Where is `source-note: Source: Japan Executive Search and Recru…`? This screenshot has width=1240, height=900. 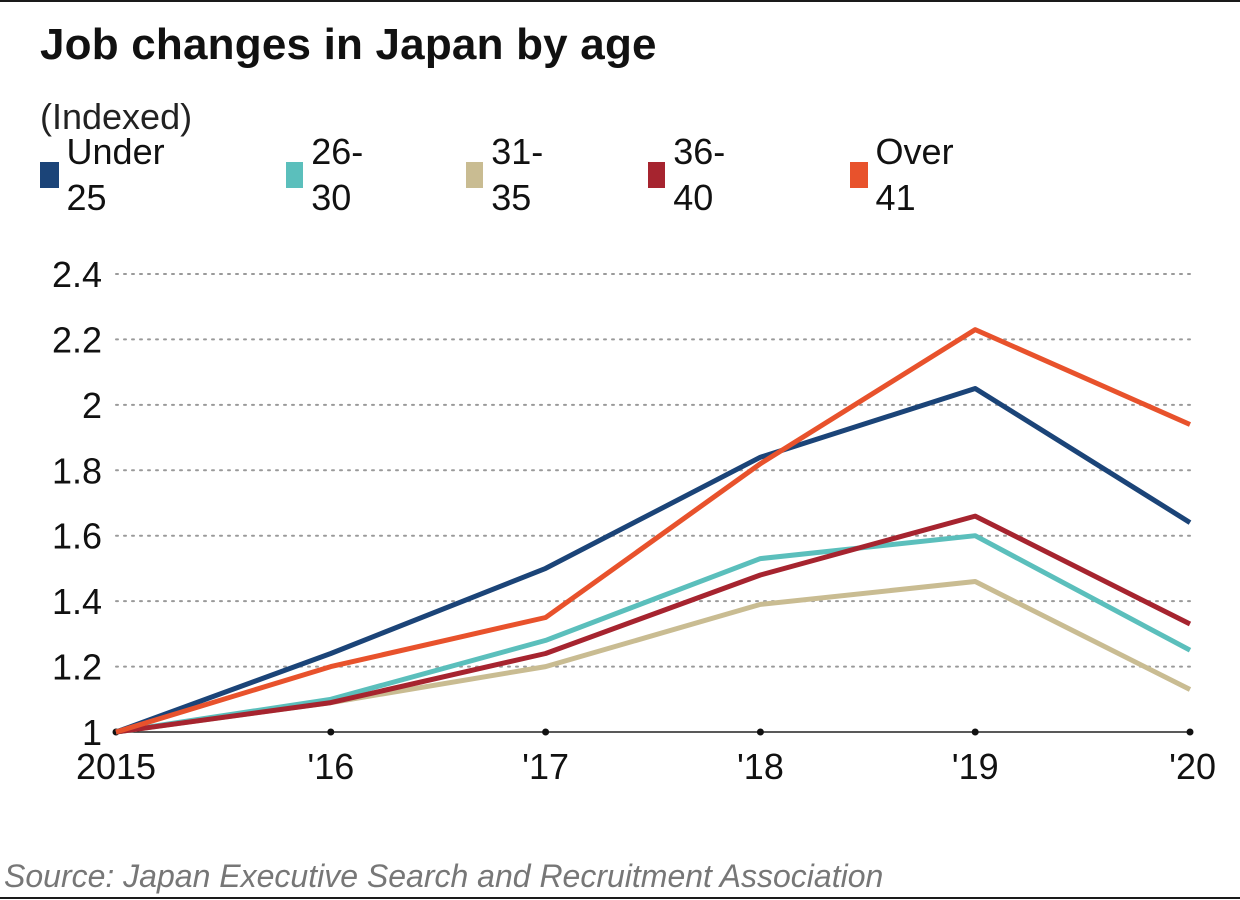
source-note: Source: Japan Executive Search and Recru… is located at coordinates (444, 876).